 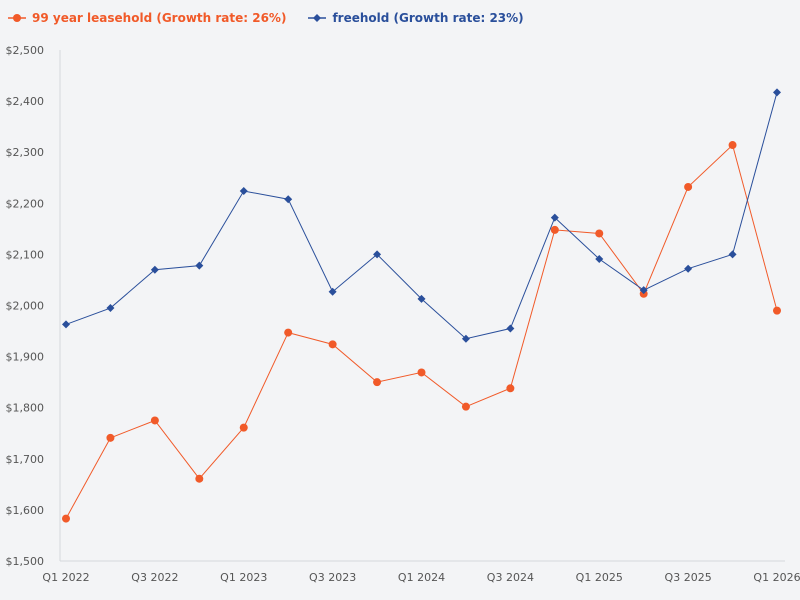 I want to click on y-tick-label: $1,500, so click(x=25, y=561).